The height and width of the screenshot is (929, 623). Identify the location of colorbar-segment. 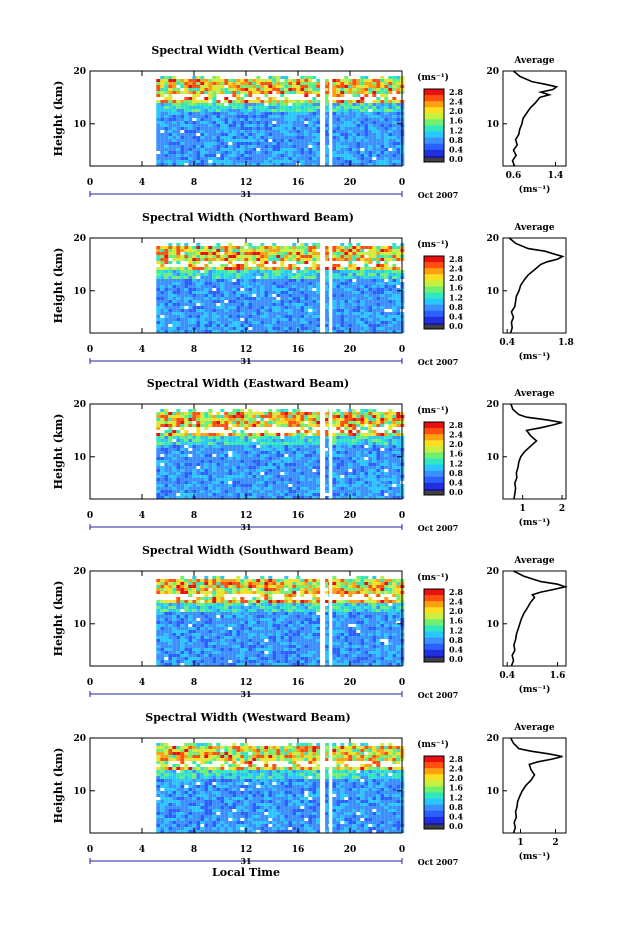
(434, 327).